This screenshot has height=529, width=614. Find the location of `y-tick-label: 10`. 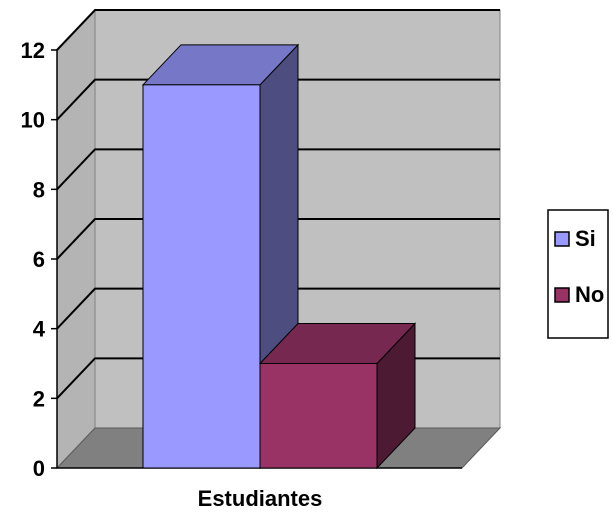

y-tick-label: 10 is located at coordinates (33, 120).